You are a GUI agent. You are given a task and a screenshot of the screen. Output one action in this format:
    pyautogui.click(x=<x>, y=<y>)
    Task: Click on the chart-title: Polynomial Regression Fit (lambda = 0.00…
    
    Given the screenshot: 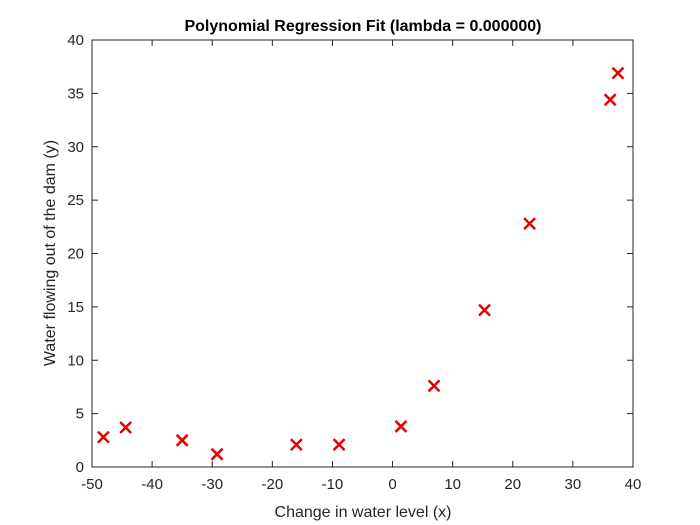 What is the action you would take?
    pyautogui.click(x=362, y=26)
    